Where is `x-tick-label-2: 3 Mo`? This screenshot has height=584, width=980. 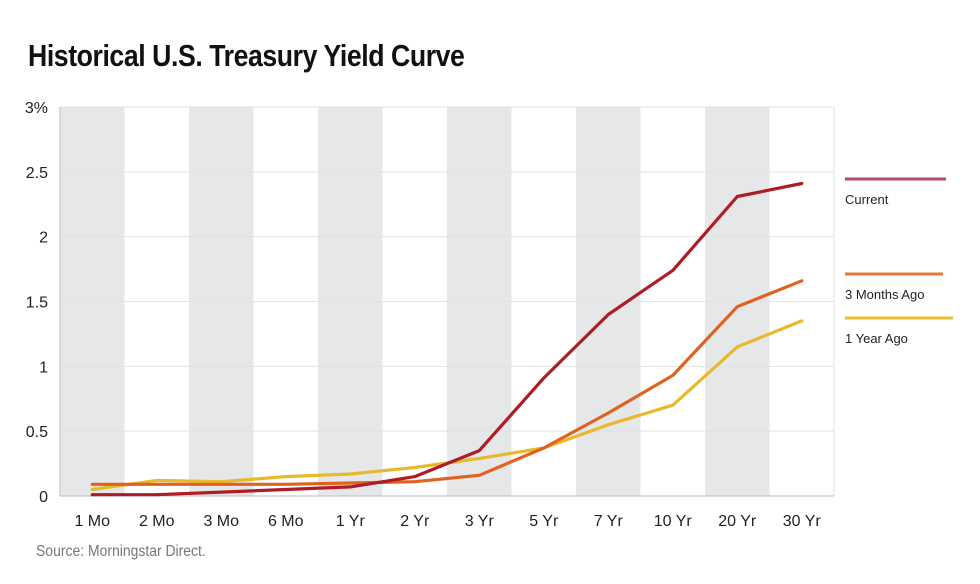
x-tick-label-2: 3 Mo is located at coordinates (221, 521).